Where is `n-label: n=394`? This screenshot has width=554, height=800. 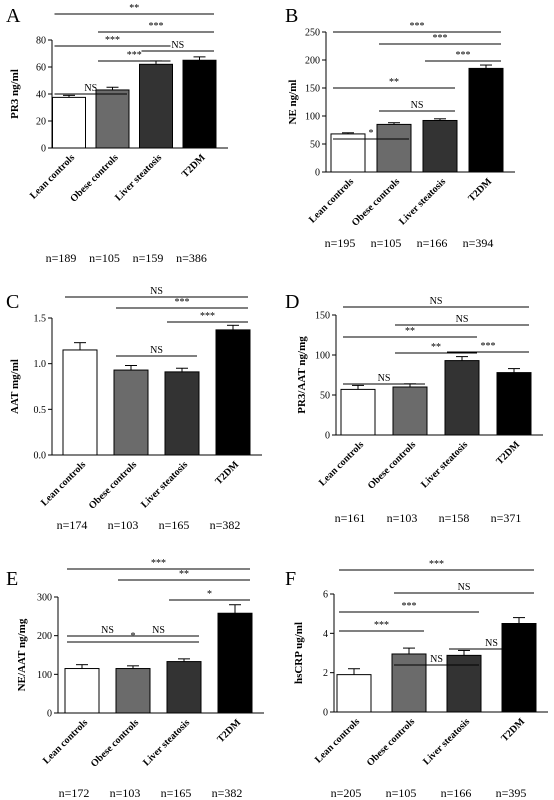 n-label: n=394 is located at coordinates (478, 243).